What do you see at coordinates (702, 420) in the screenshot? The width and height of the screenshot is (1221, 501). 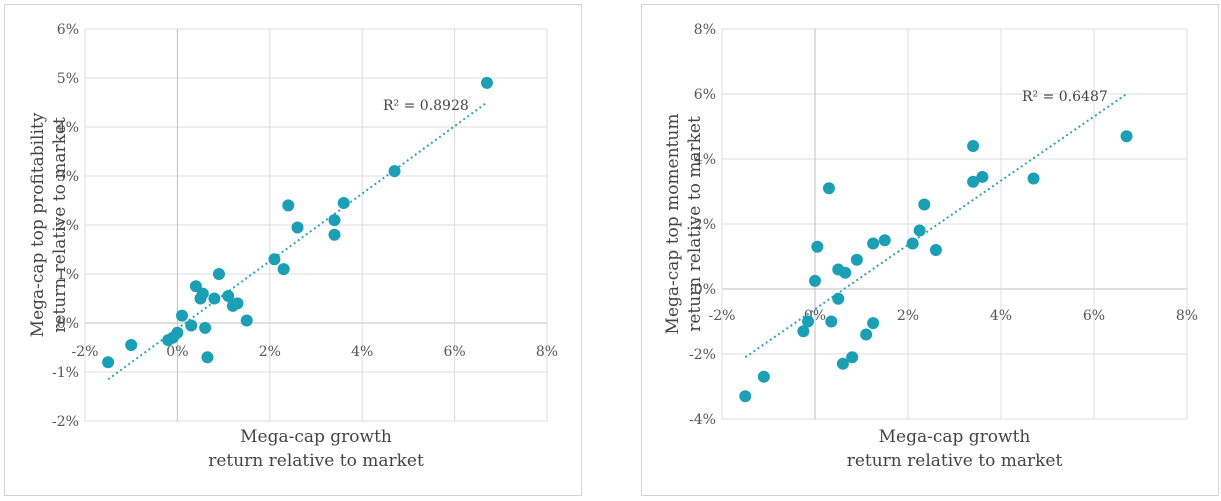 I see `y-tick-label: -4%` at bounding box center [702, 420].